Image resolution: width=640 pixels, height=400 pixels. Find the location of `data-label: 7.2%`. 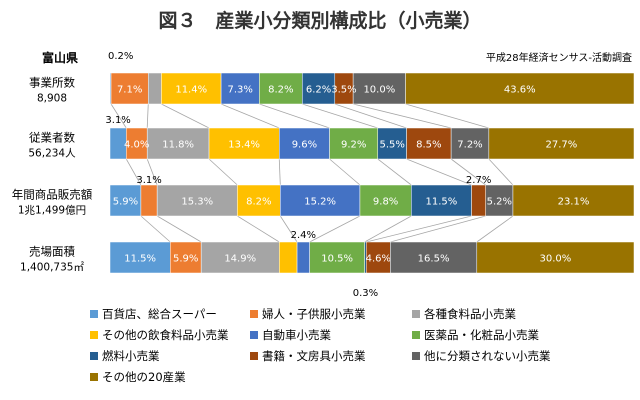

data-label: 7.2% is located at coordinates (469, 145).